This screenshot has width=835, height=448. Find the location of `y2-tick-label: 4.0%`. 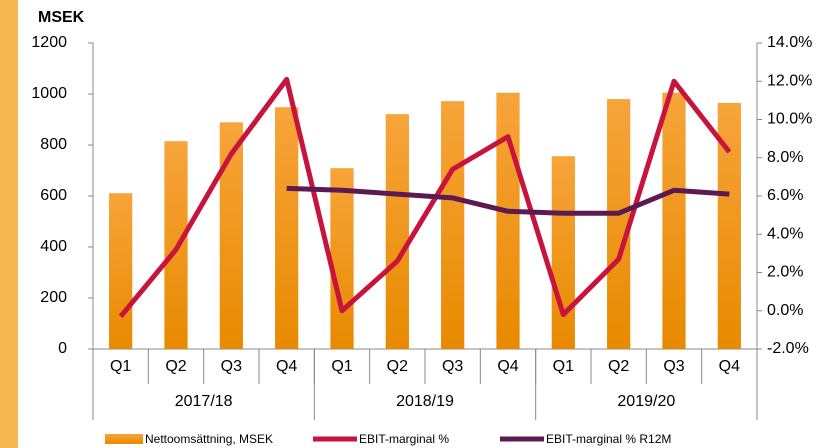

y2-tick-label: 4.0% is located at coordinates (785, 233).